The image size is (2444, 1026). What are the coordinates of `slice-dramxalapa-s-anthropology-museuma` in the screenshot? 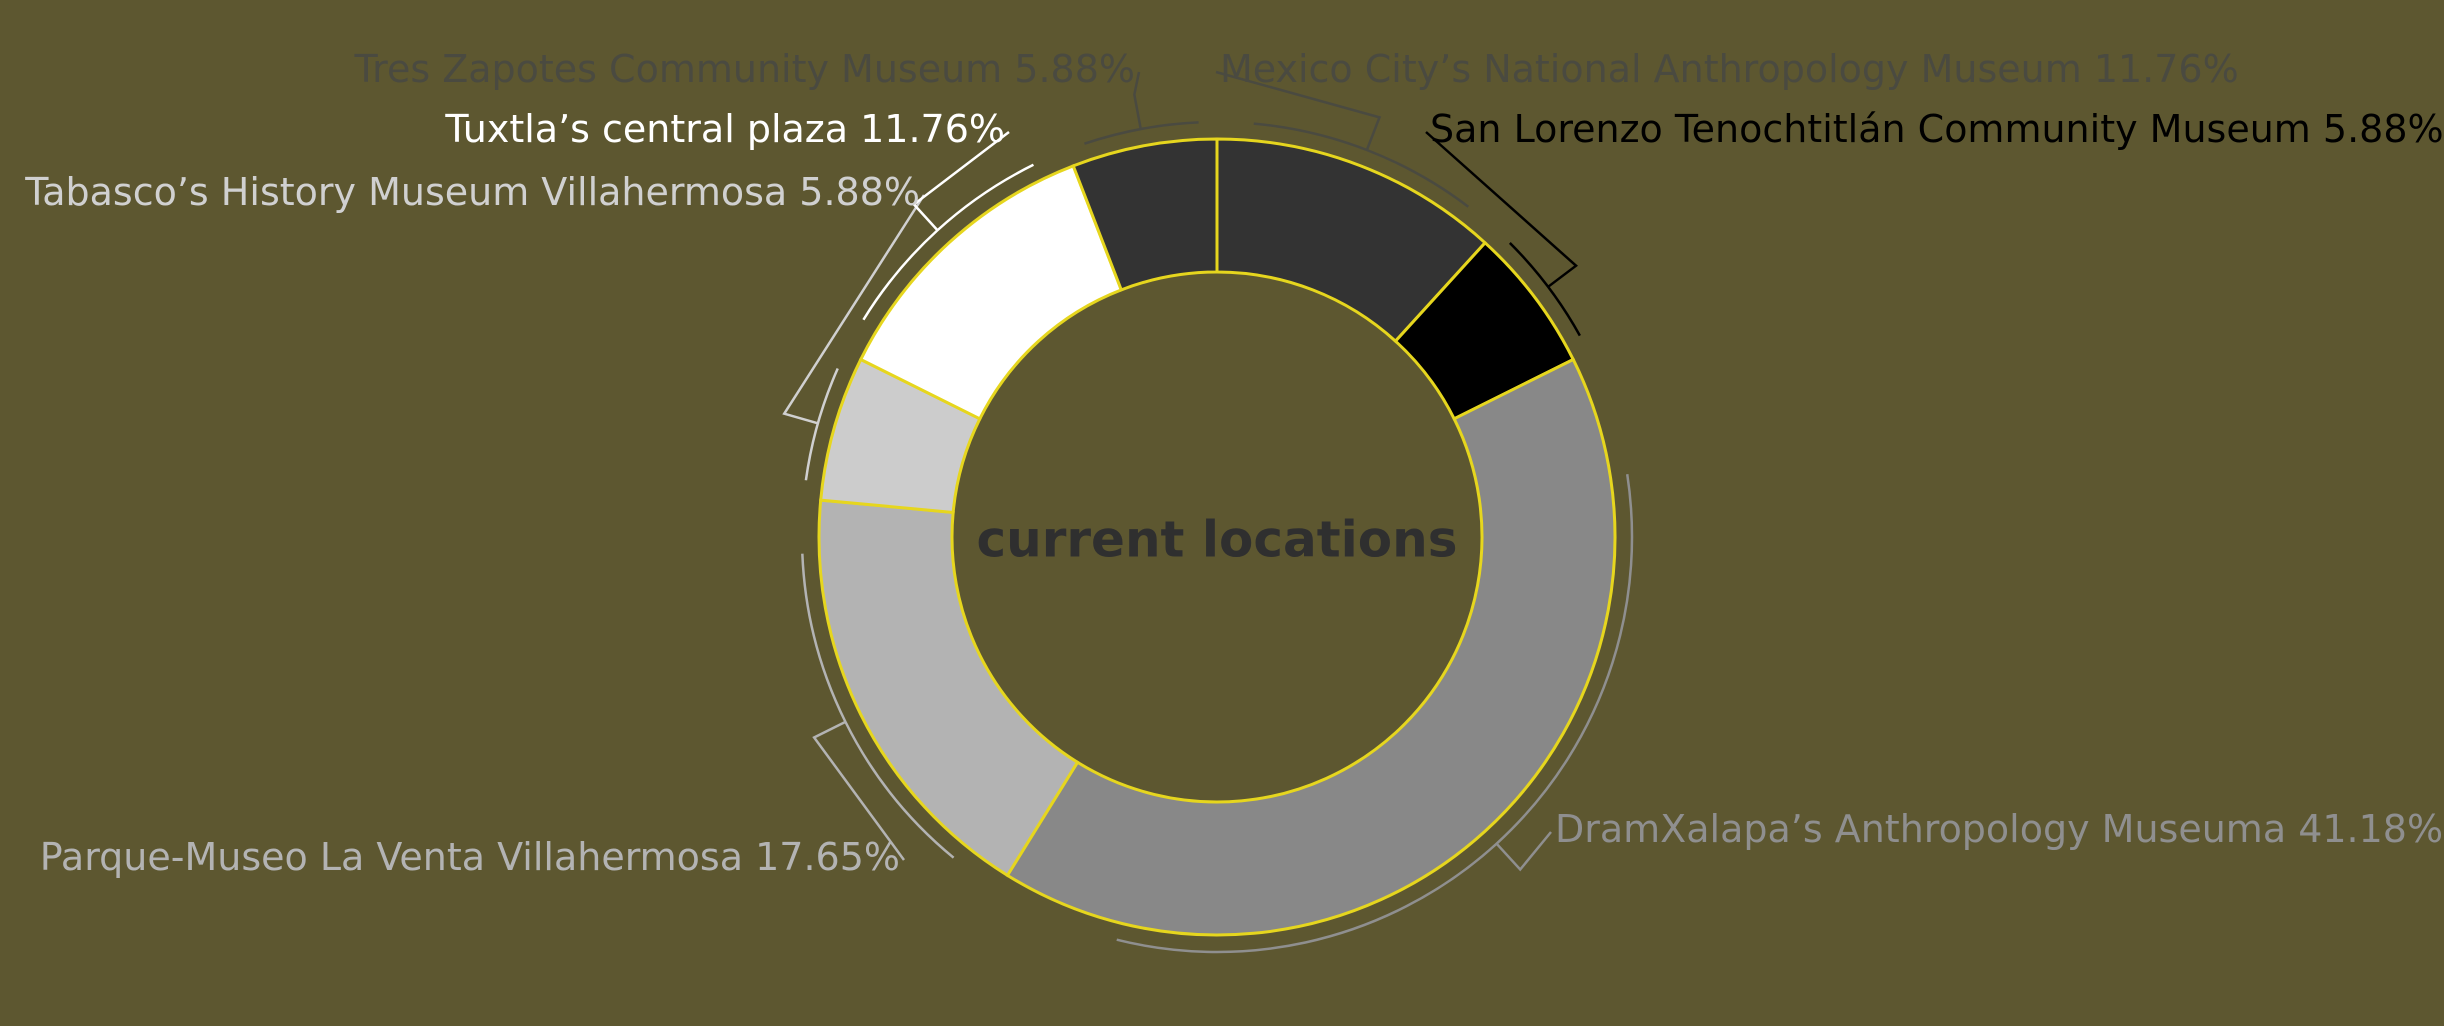 It's located at (1311, 647).